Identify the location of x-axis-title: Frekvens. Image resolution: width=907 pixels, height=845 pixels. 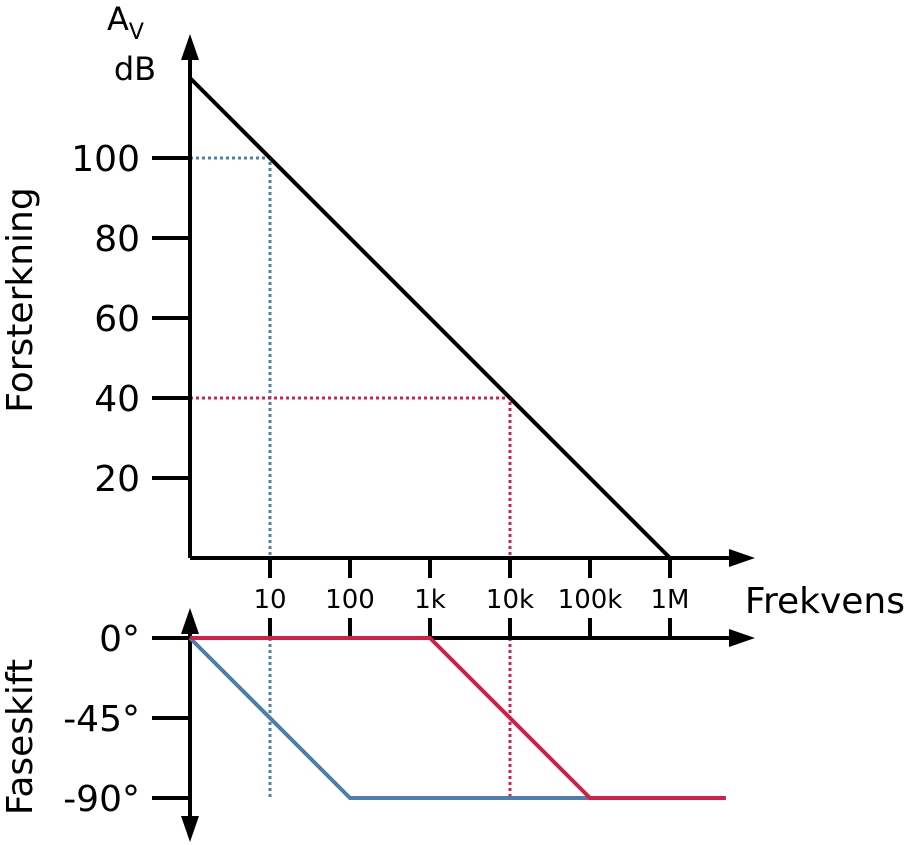
(825, 601).